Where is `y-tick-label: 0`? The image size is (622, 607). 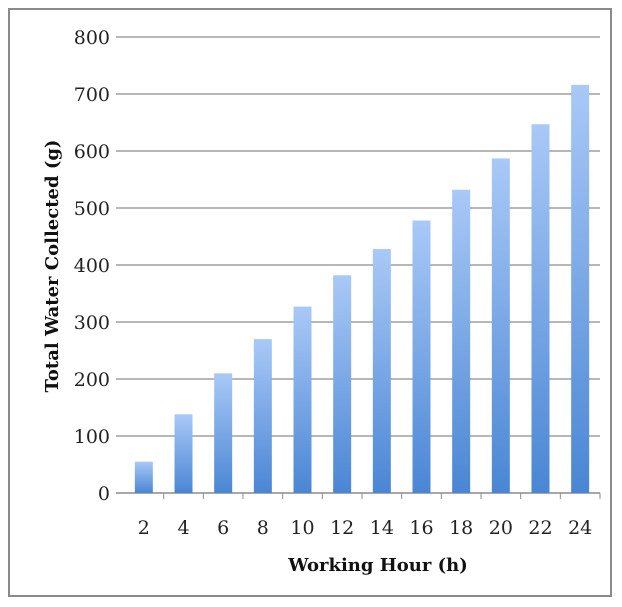
y-tick-label: 0 is located at coordinates (104, 494).